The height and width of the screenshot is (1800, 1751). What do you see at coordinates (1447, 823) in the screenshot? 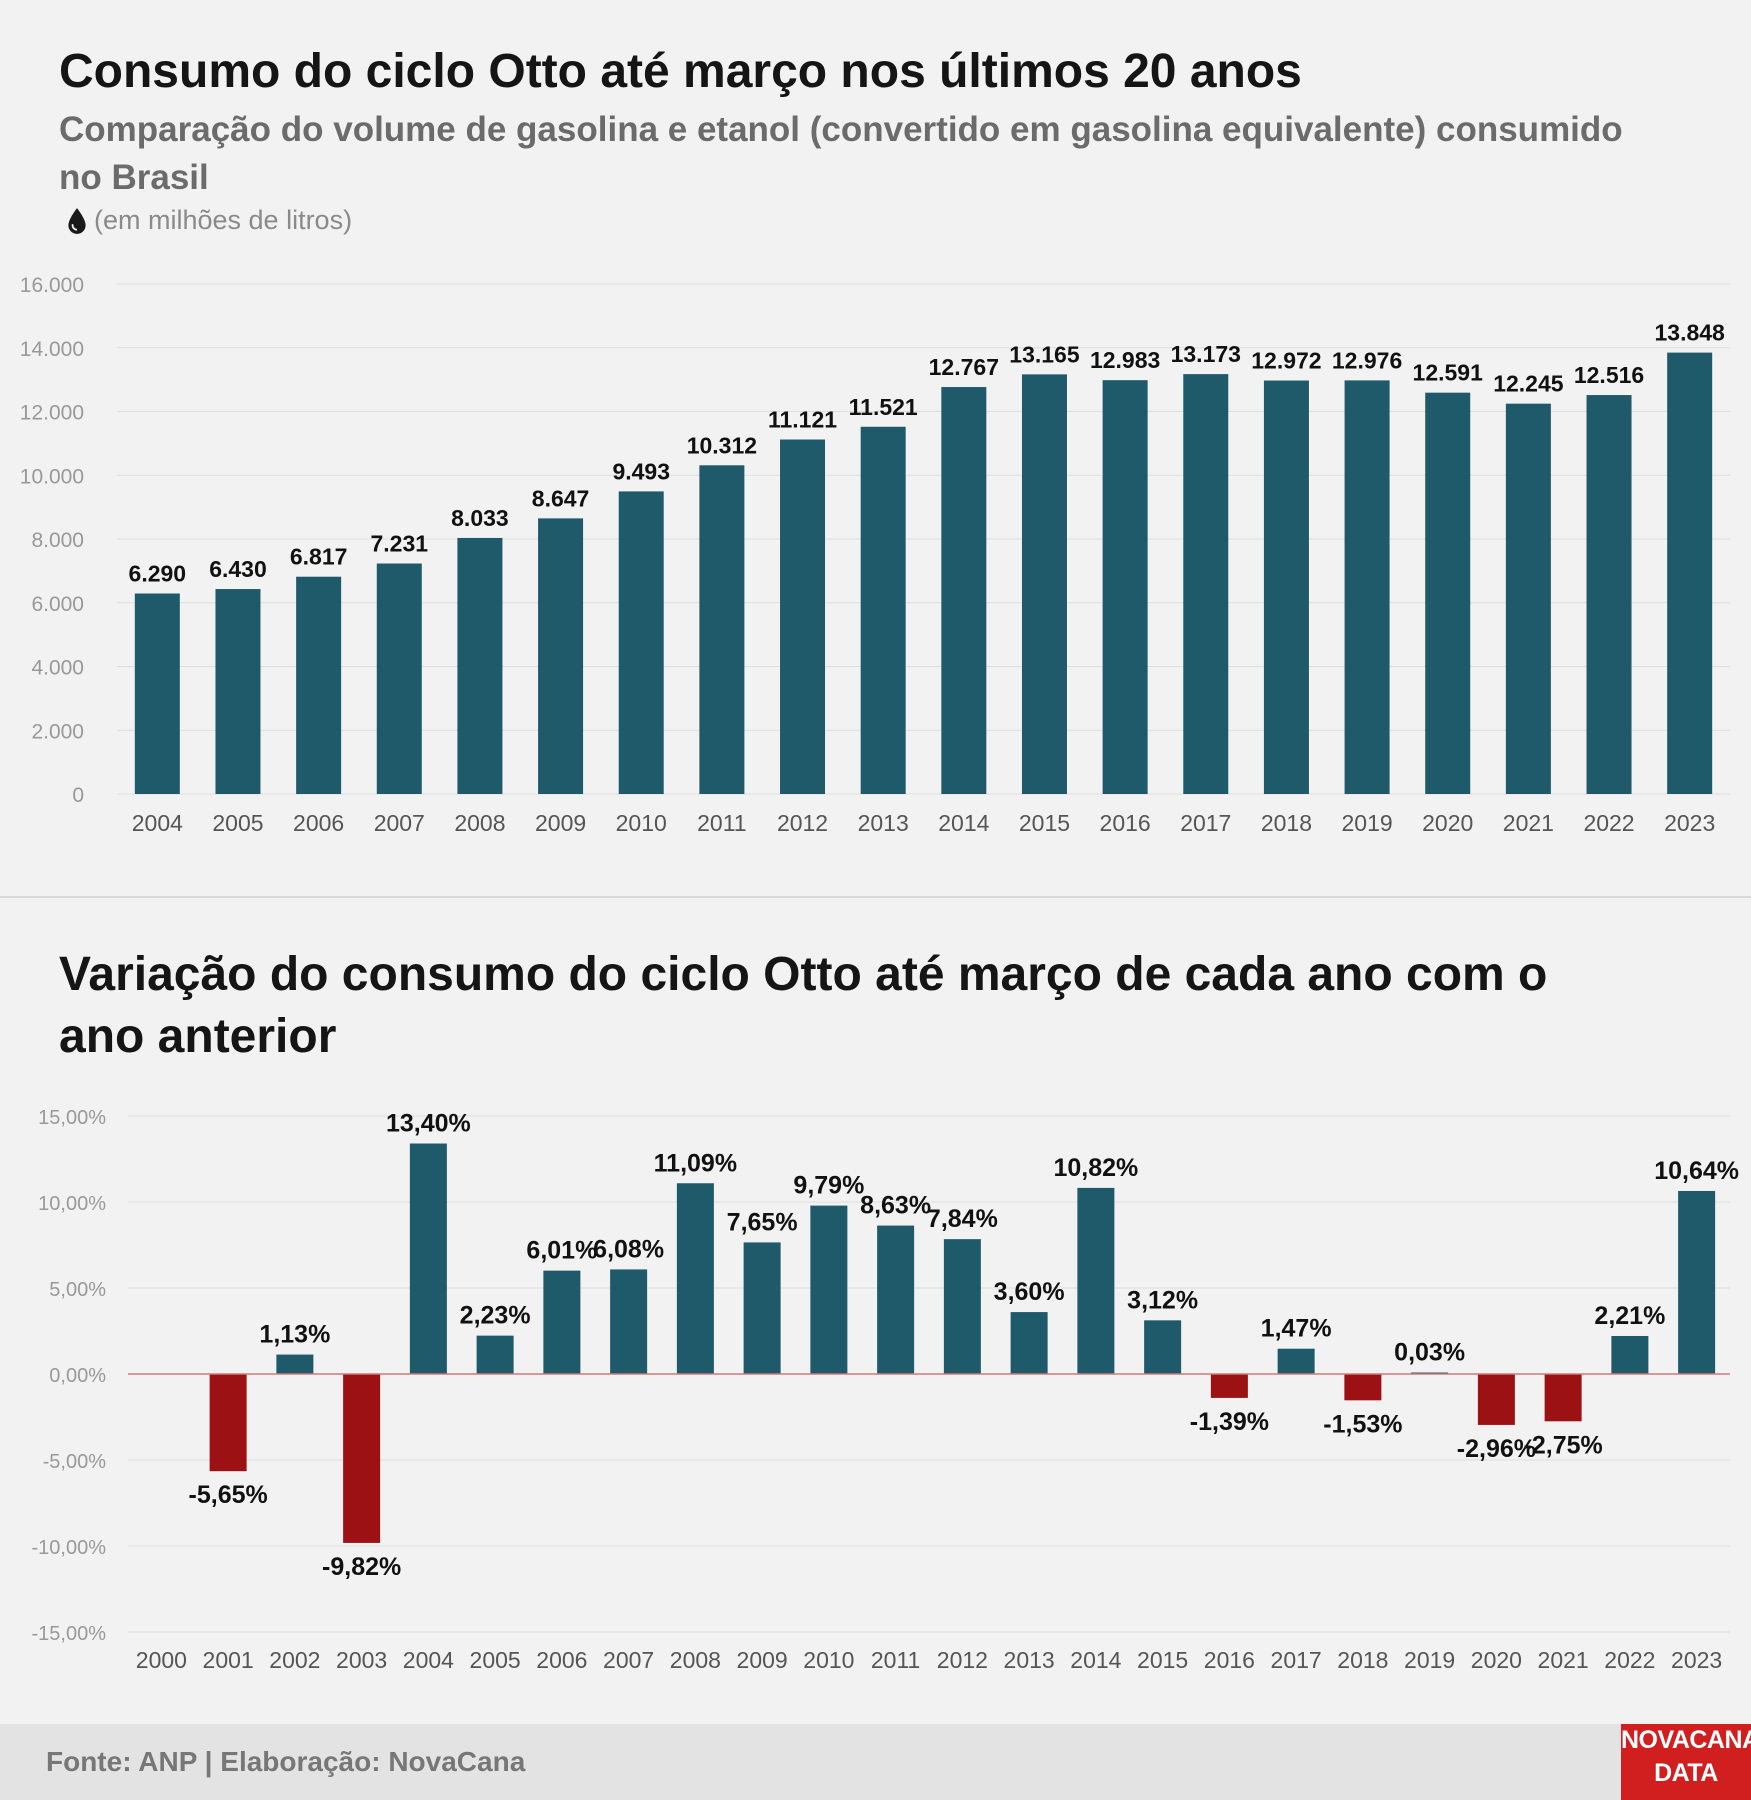
I see `x-tick-label: 2020` at bounding box center [1447, 823].